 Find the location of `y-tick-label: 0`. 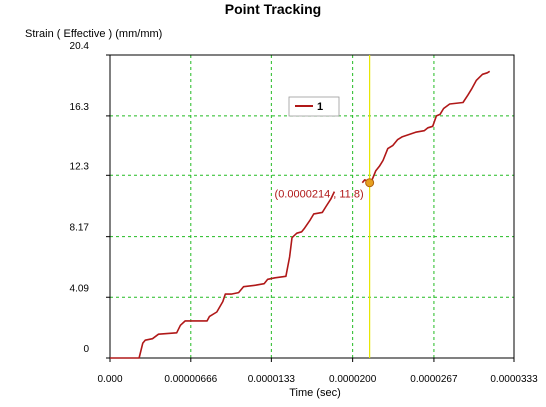

y-tick-label: 0 is located at coordinates (86, 349).